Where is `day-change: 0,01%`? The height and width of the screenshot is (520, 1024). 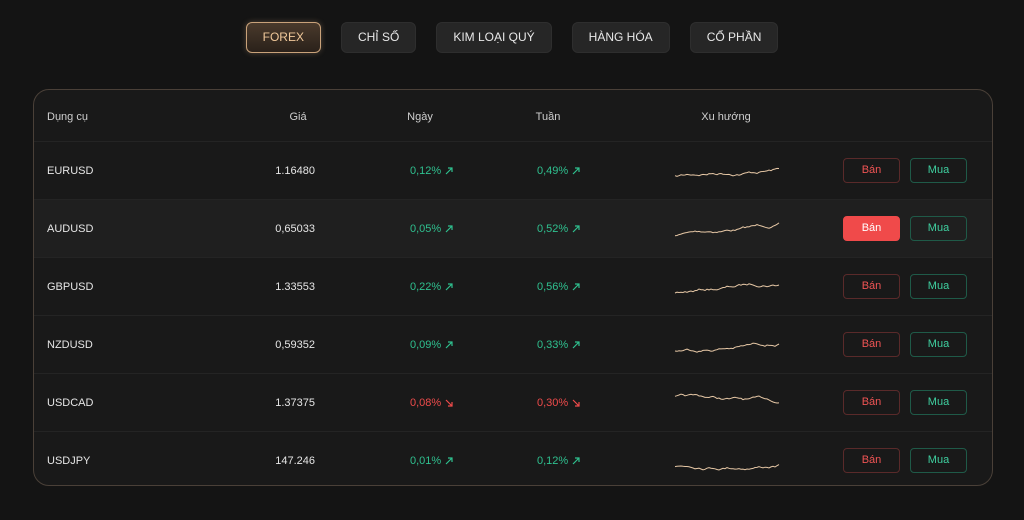
day-change: 0,01% is located at coordinates (431, 461).